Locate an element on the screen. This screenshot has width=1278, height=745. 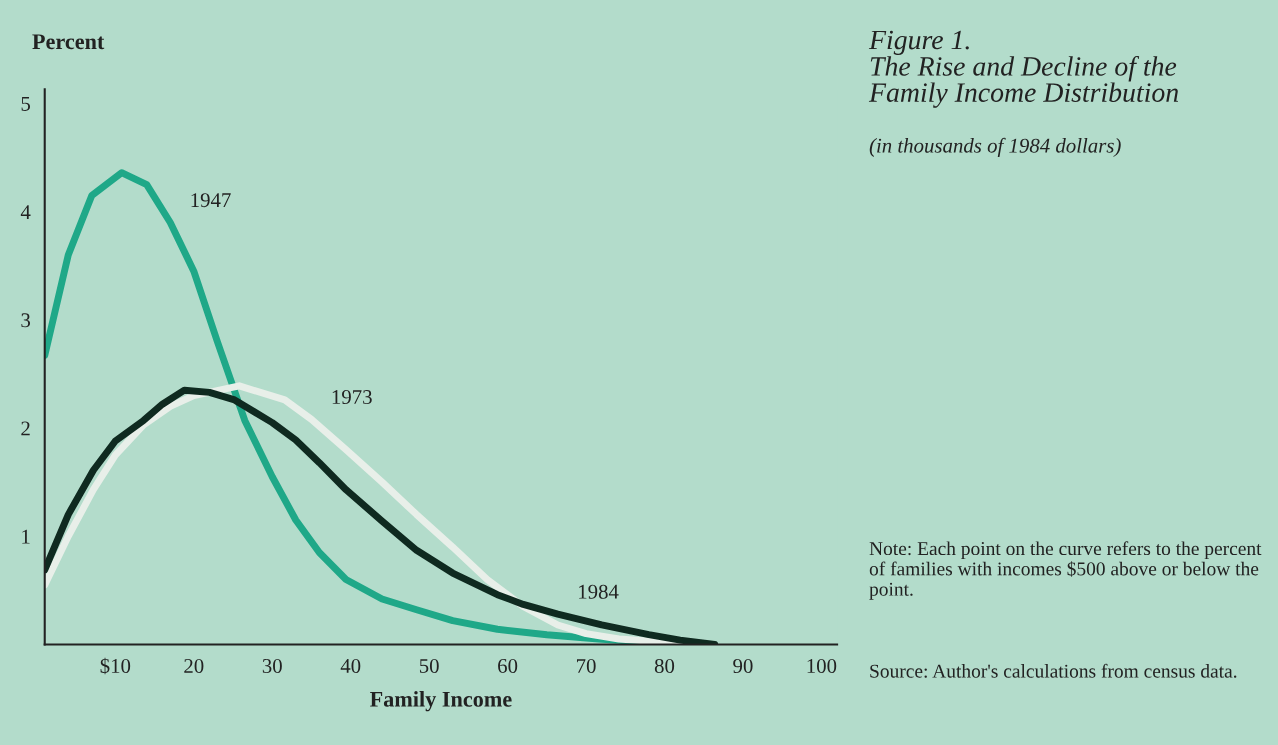
text: Note: Each point on the curve refers to the percent of families with incomes $500 above or below the point. is located at coordinates (1065, 570).